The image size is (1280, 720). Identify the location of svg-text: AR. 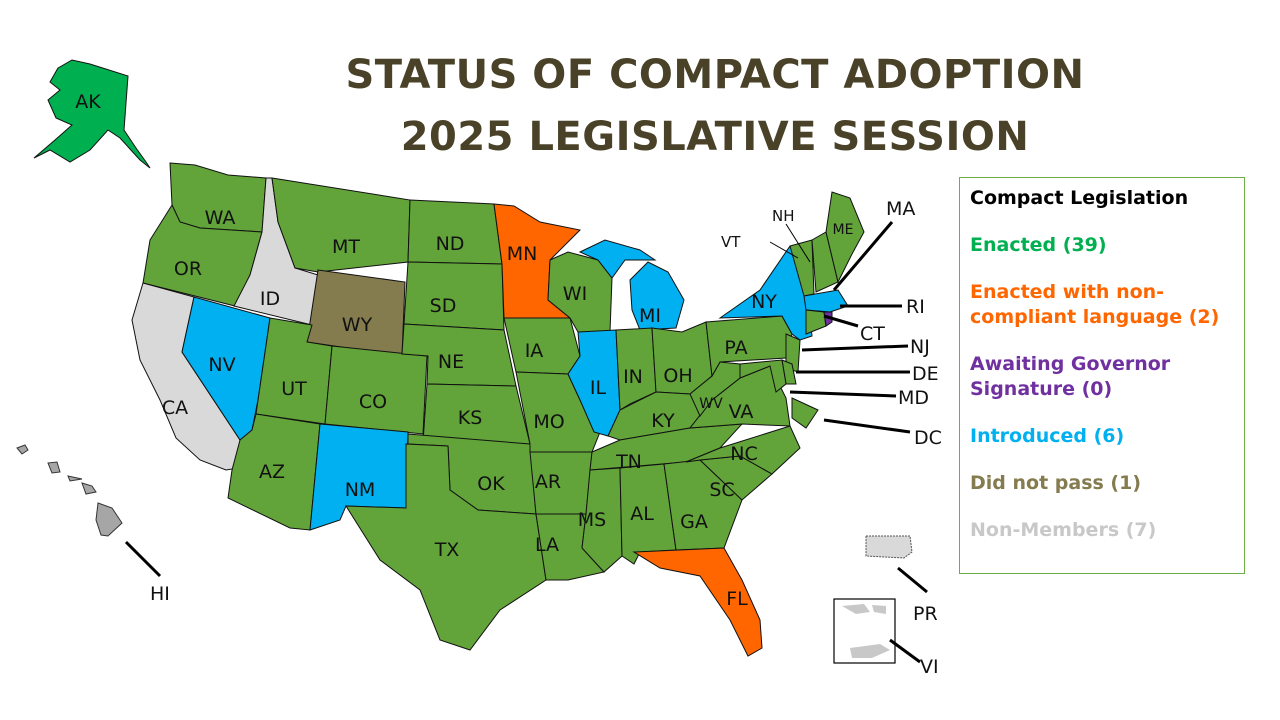
(548, 482).